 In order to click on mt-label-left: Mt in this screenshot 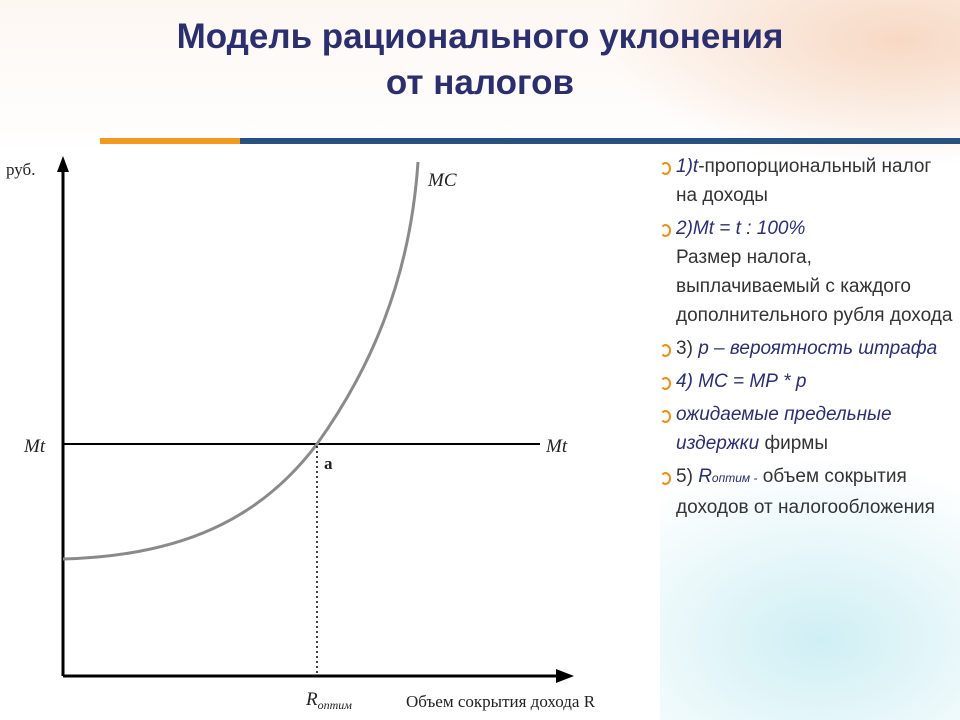, I will do `click(34, 446)`.